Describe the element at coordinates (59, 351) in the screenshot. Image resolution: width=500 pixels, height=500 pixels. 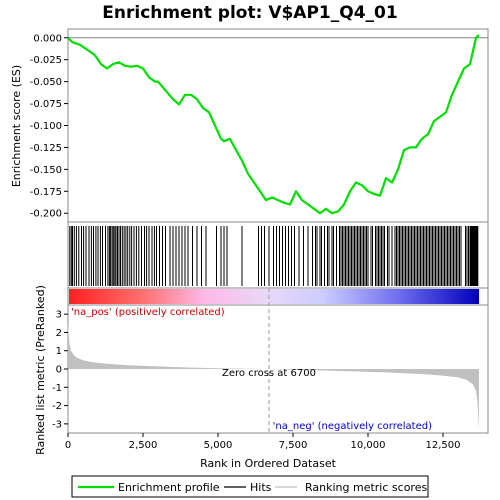
I see `metric-tick-label: 1` at that location.